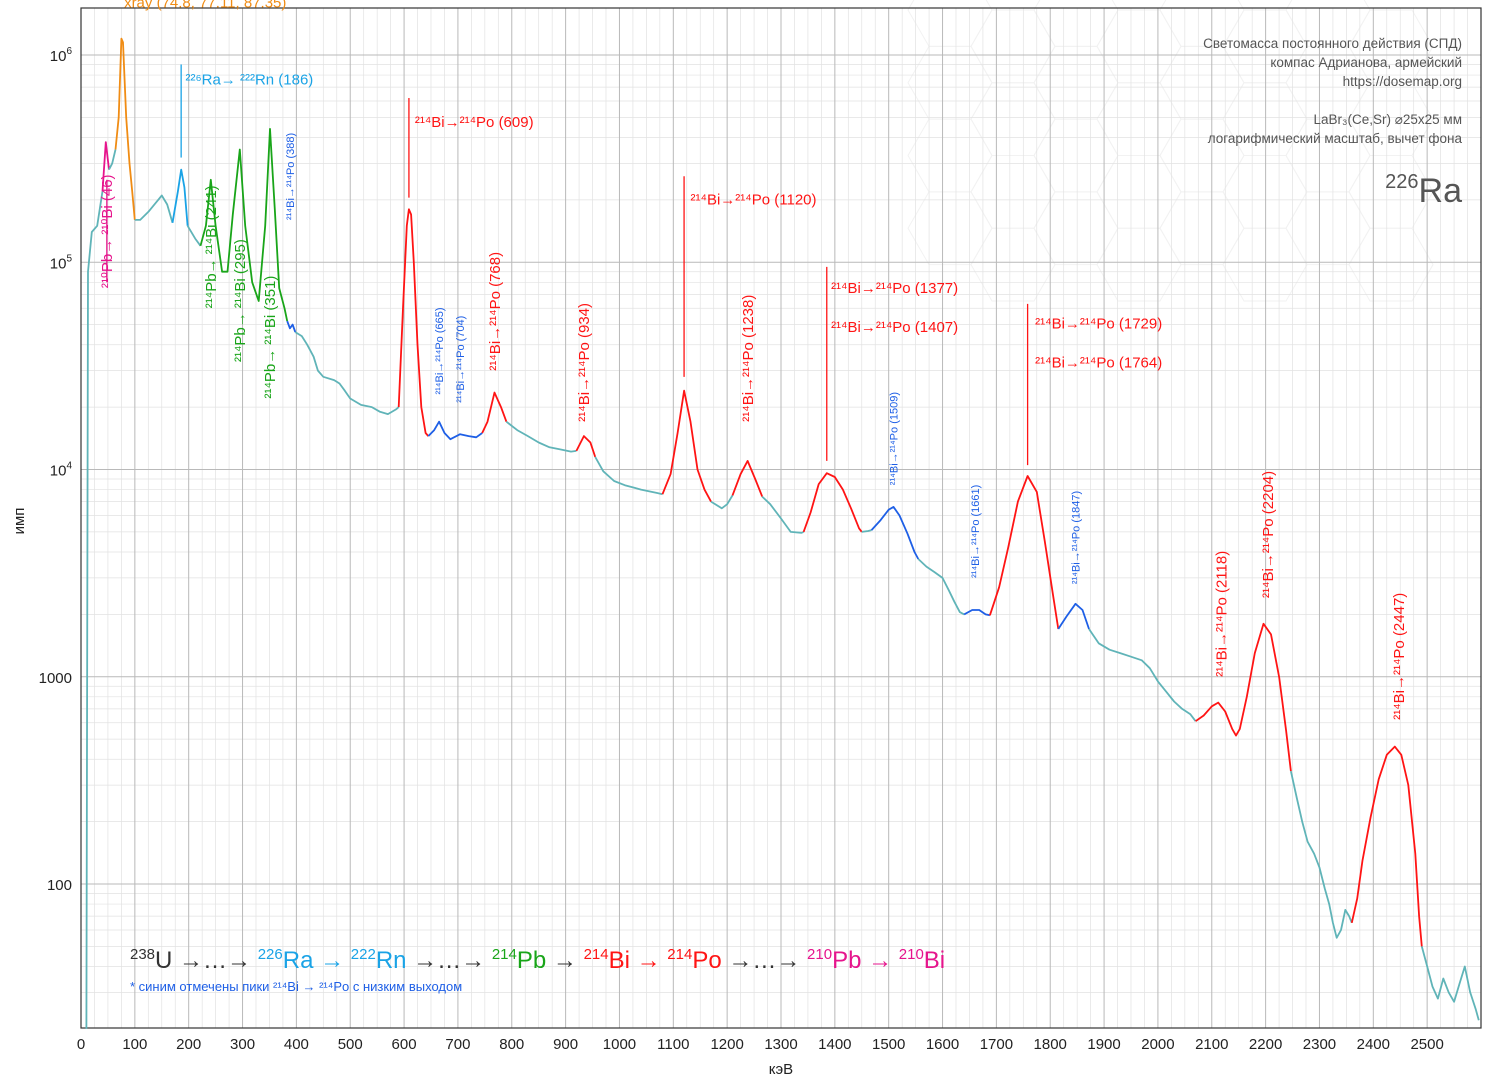 Image resolution: width=1491 pixels, height=1080 pixels. Describe the element at coordinates (188, 1044) in the screenshot. I see `x-tick-label: 200` at that location.